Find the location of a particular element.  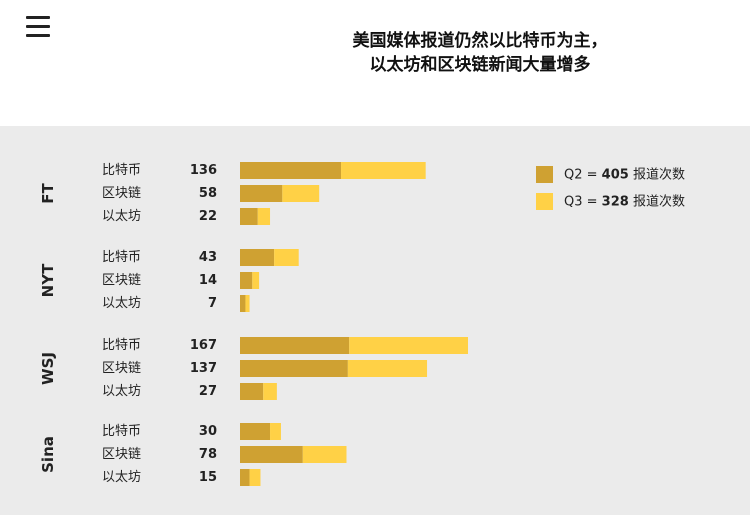

row-total-label: 137 is located at coordinates (203, 368).